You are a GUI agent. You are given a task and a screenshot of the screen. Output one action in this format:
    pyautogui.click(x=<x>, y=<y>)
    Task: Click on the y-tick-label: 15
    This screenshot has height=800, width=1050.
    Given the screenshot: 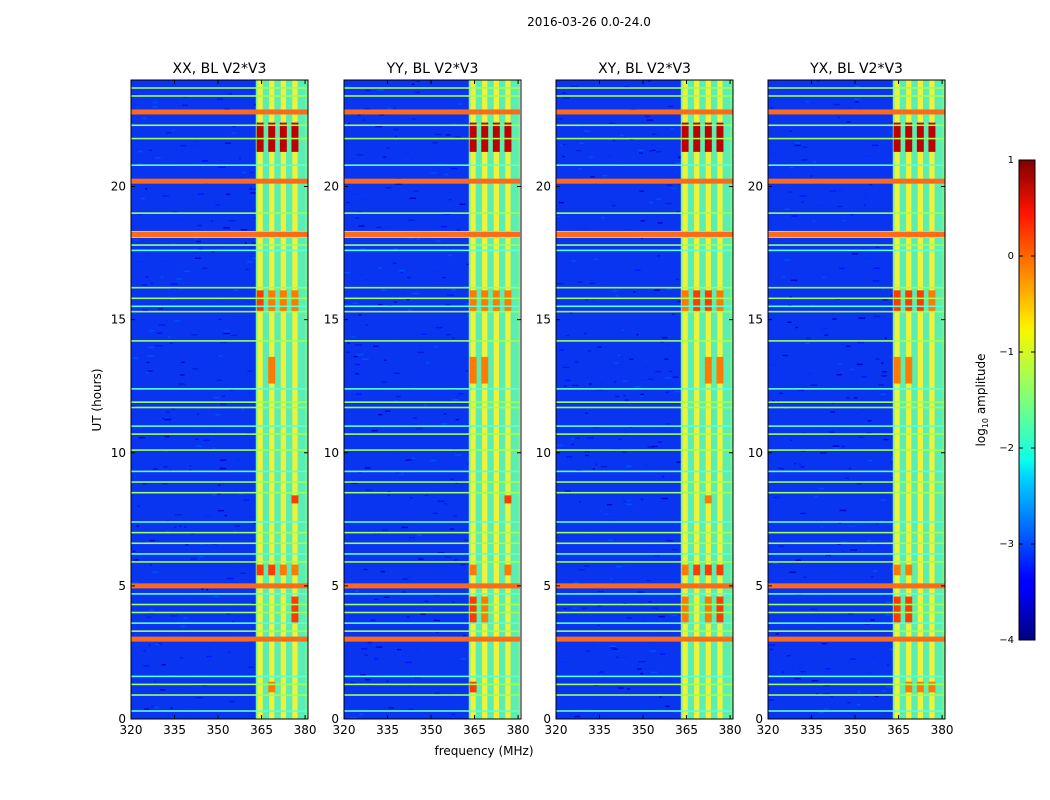 What is the action you would take?
    pyautogui.click(x=543, y=320)
    